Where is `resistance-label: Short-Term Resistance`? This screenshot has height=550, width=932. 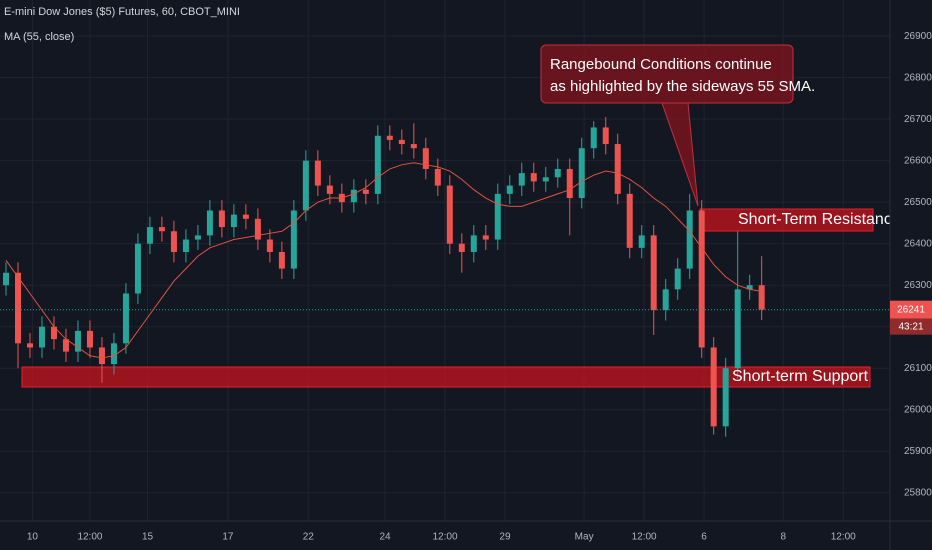
resistance-label: Short-Term Resistance is located at coordinates (819, 219).